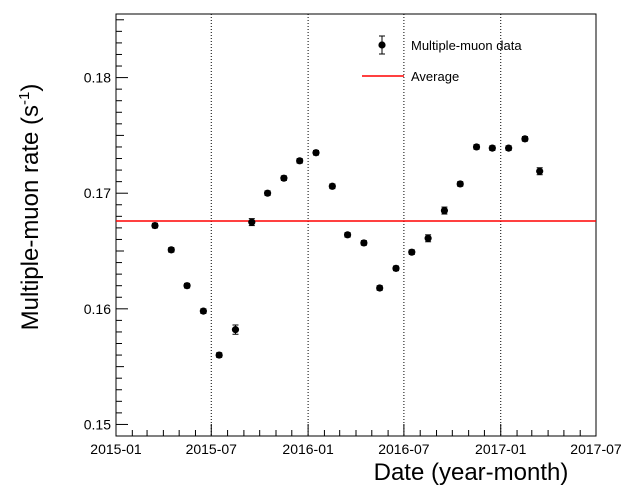 The width and height of the screenshot is (632, 486). I want to click on y-axis-title: Multiple-muon rate (s-1), so click(30, 207).